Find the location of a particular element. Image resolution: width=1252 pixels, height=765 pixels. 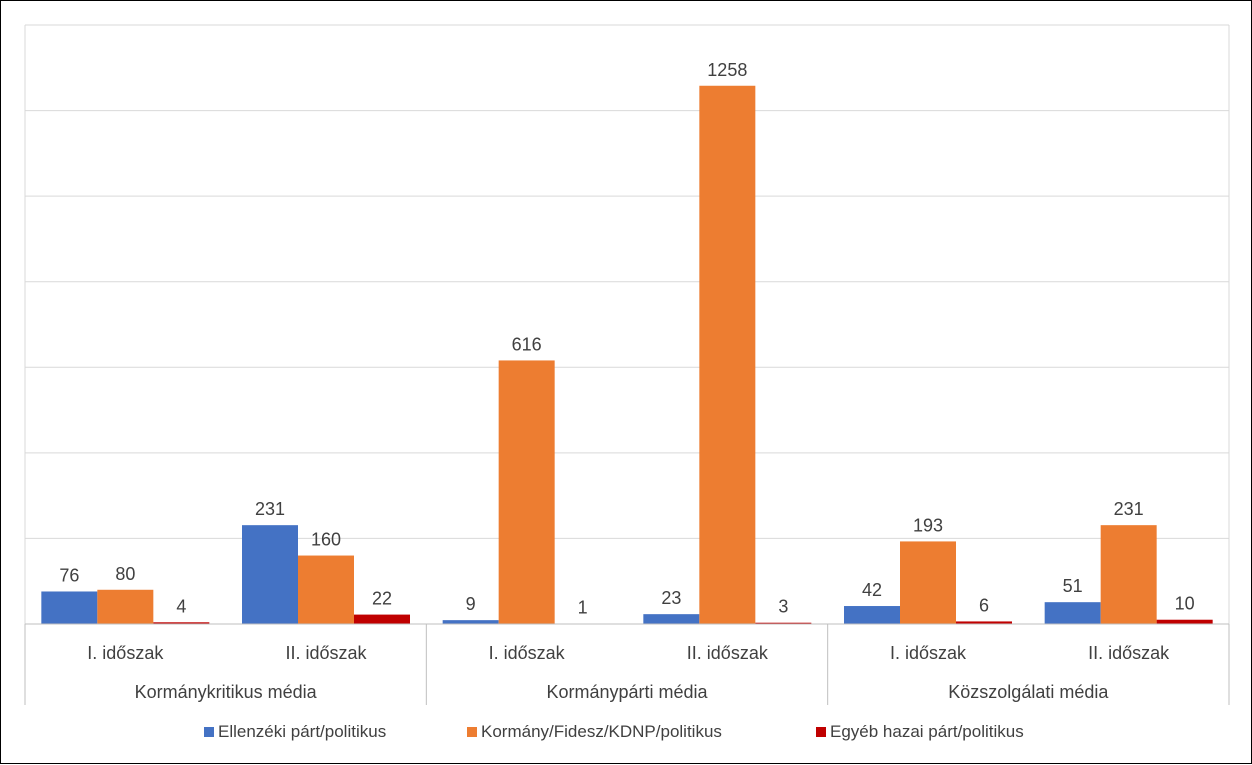

legend-label: Egyéb hazai párt/politikus is located at coordinates (927, 731).